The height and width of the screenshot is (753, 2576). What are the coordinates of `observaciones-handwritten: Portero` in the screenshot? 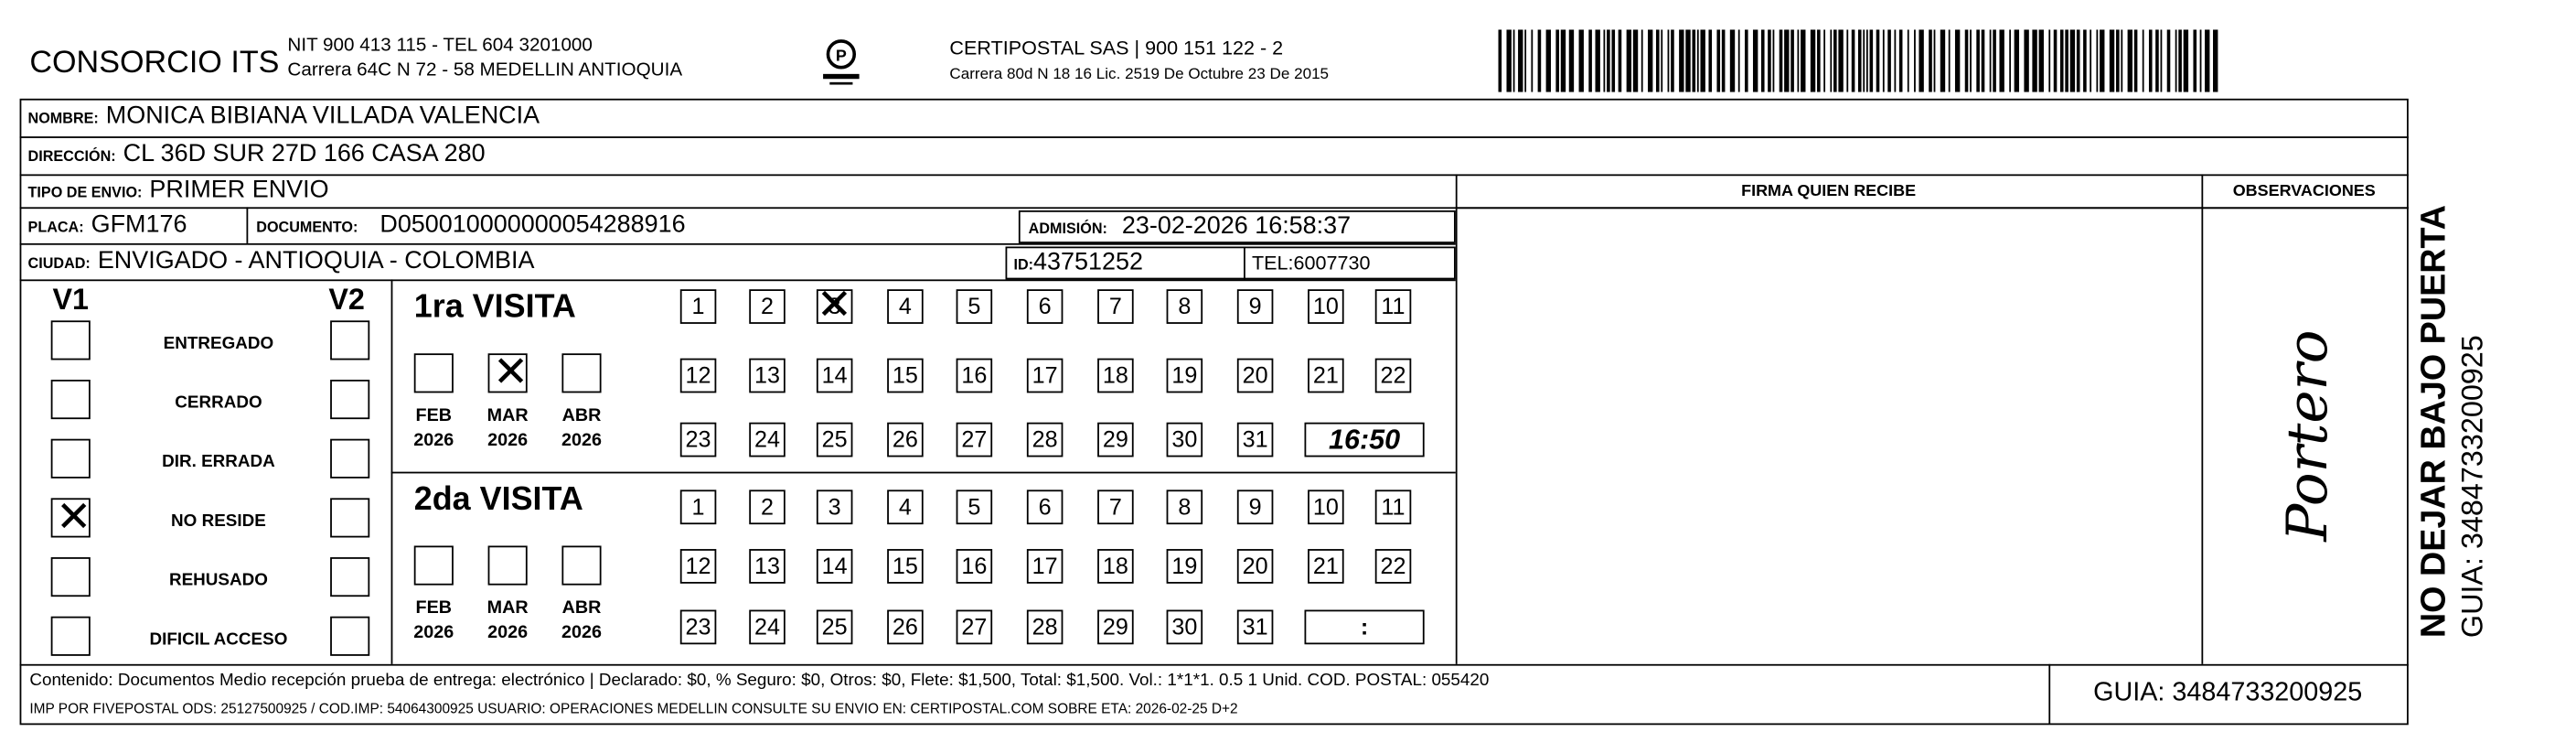 It's located at (2308, 435).